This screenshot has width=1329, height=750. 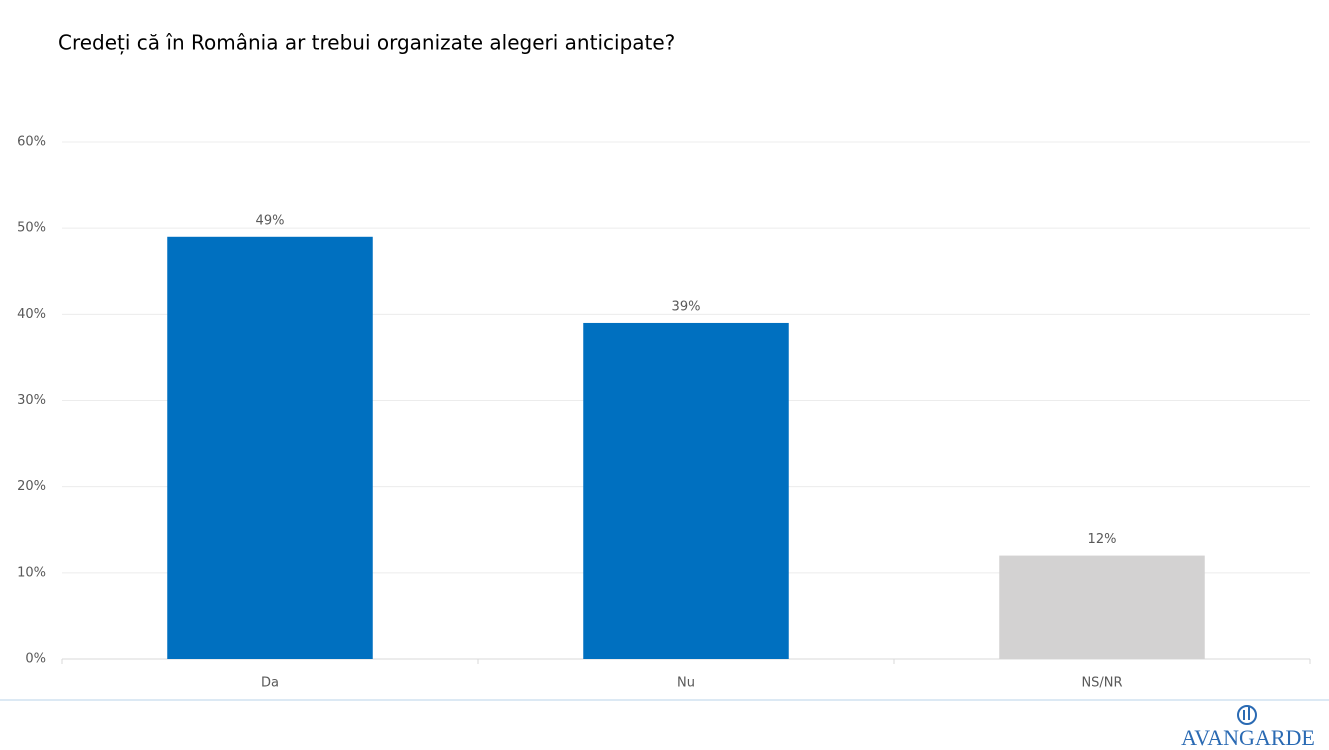 I want to click on y-tick-label: 30%, so click(x=31, y=400).